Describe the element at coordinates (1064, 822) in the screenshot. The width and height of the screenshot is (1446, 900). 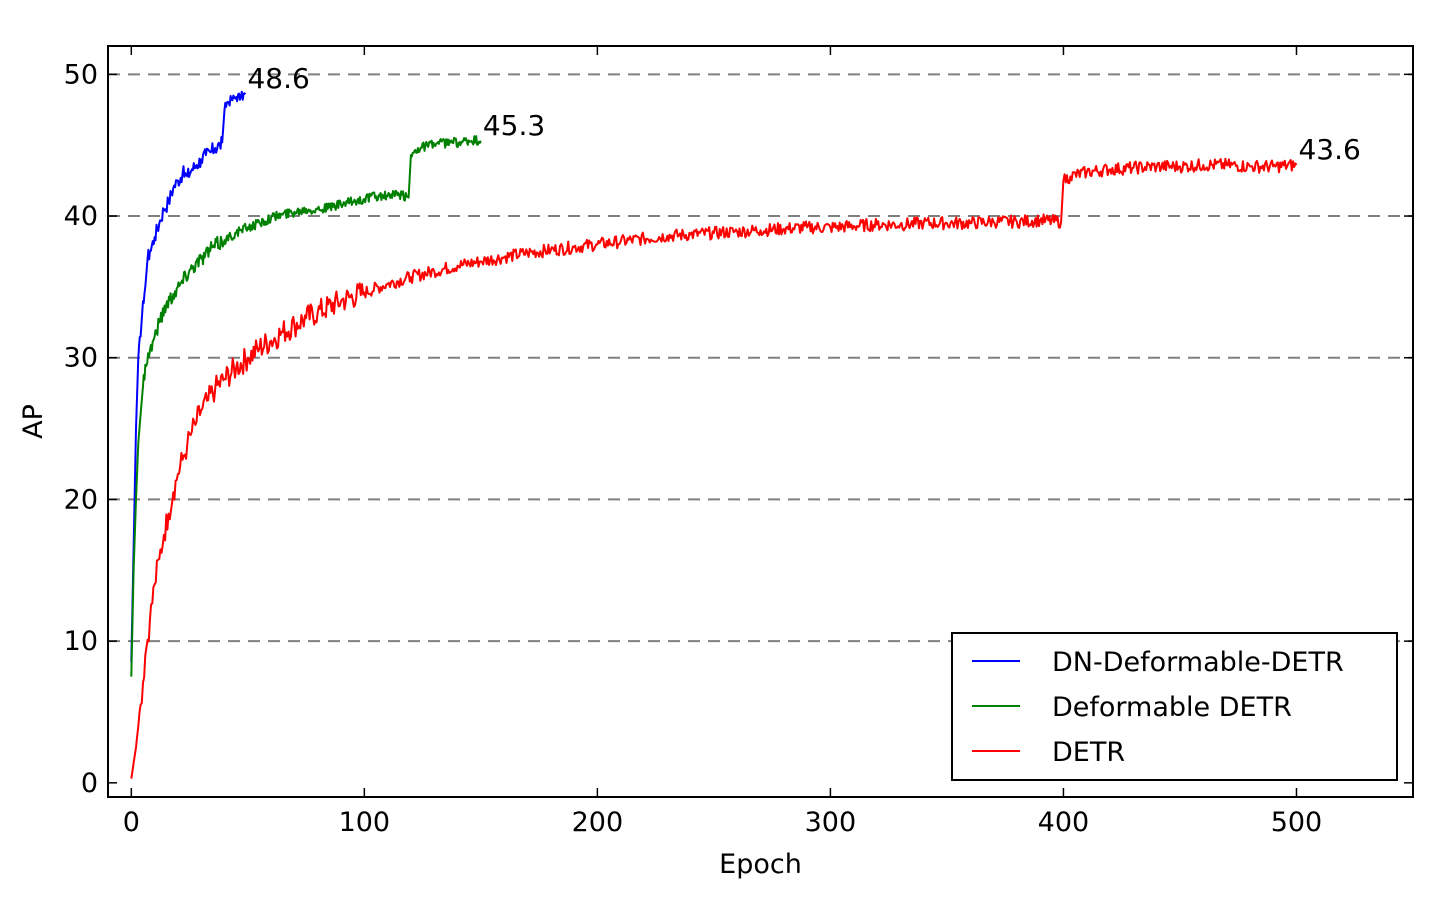
I see `x-tick-label-400: 400` at that location.